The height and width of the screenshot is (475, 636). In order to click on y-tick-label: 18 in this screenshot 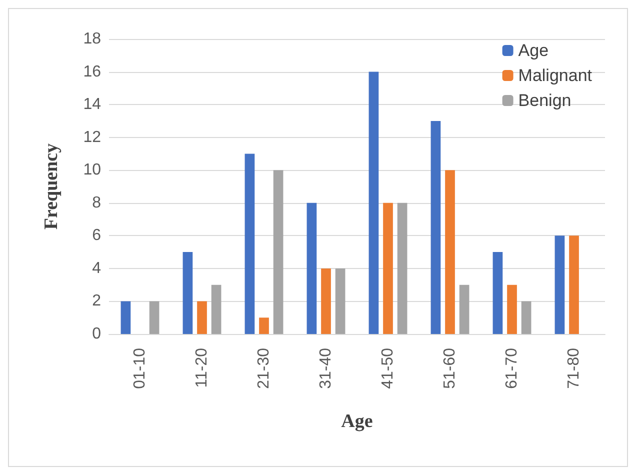, I will do `click(92, 39)`.